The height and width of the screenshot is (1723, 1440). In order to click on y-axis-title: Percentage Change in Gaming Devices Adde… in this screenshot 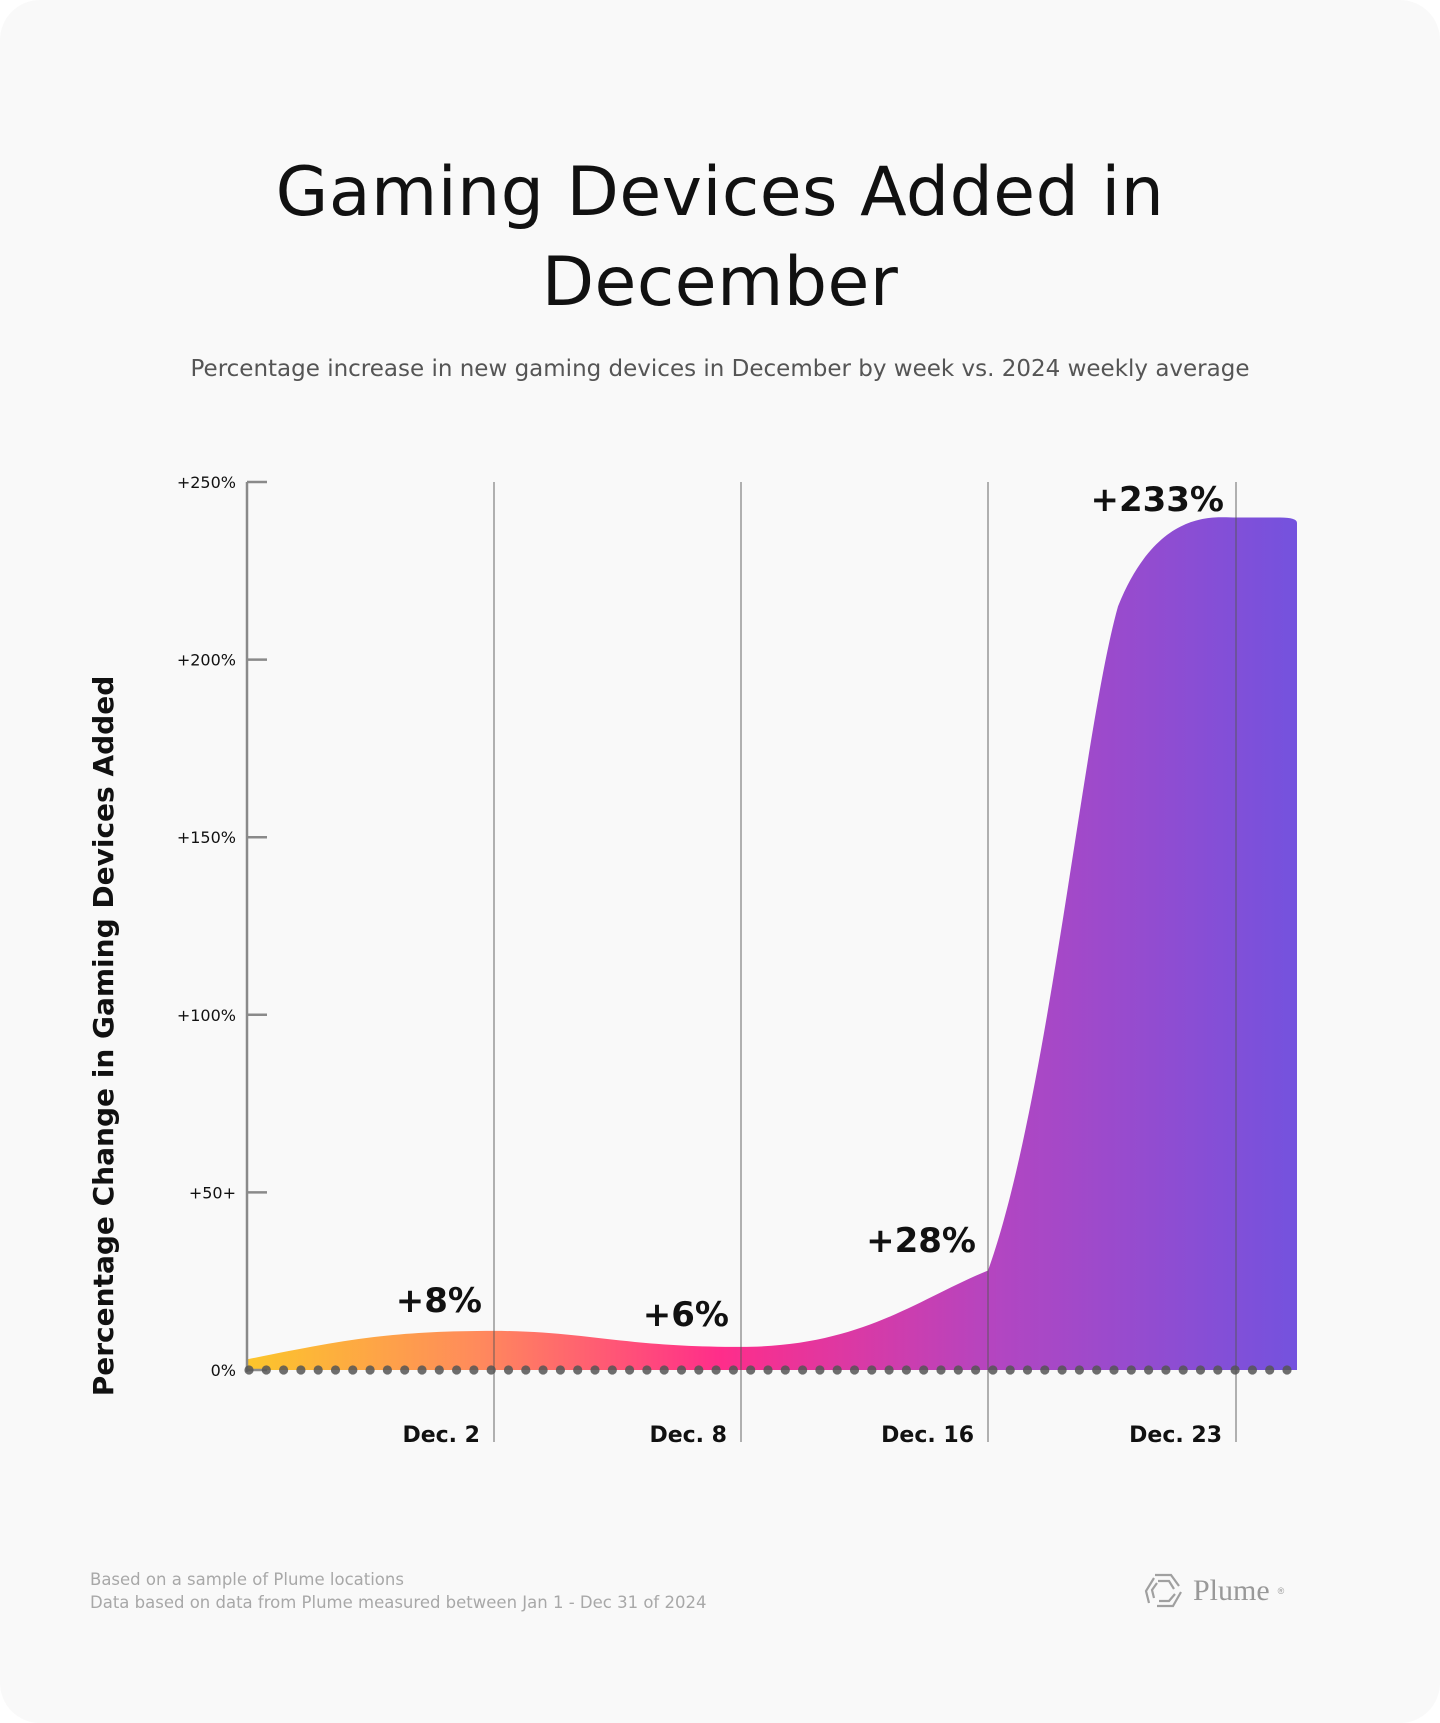, I will do `click(103, 1036)`.